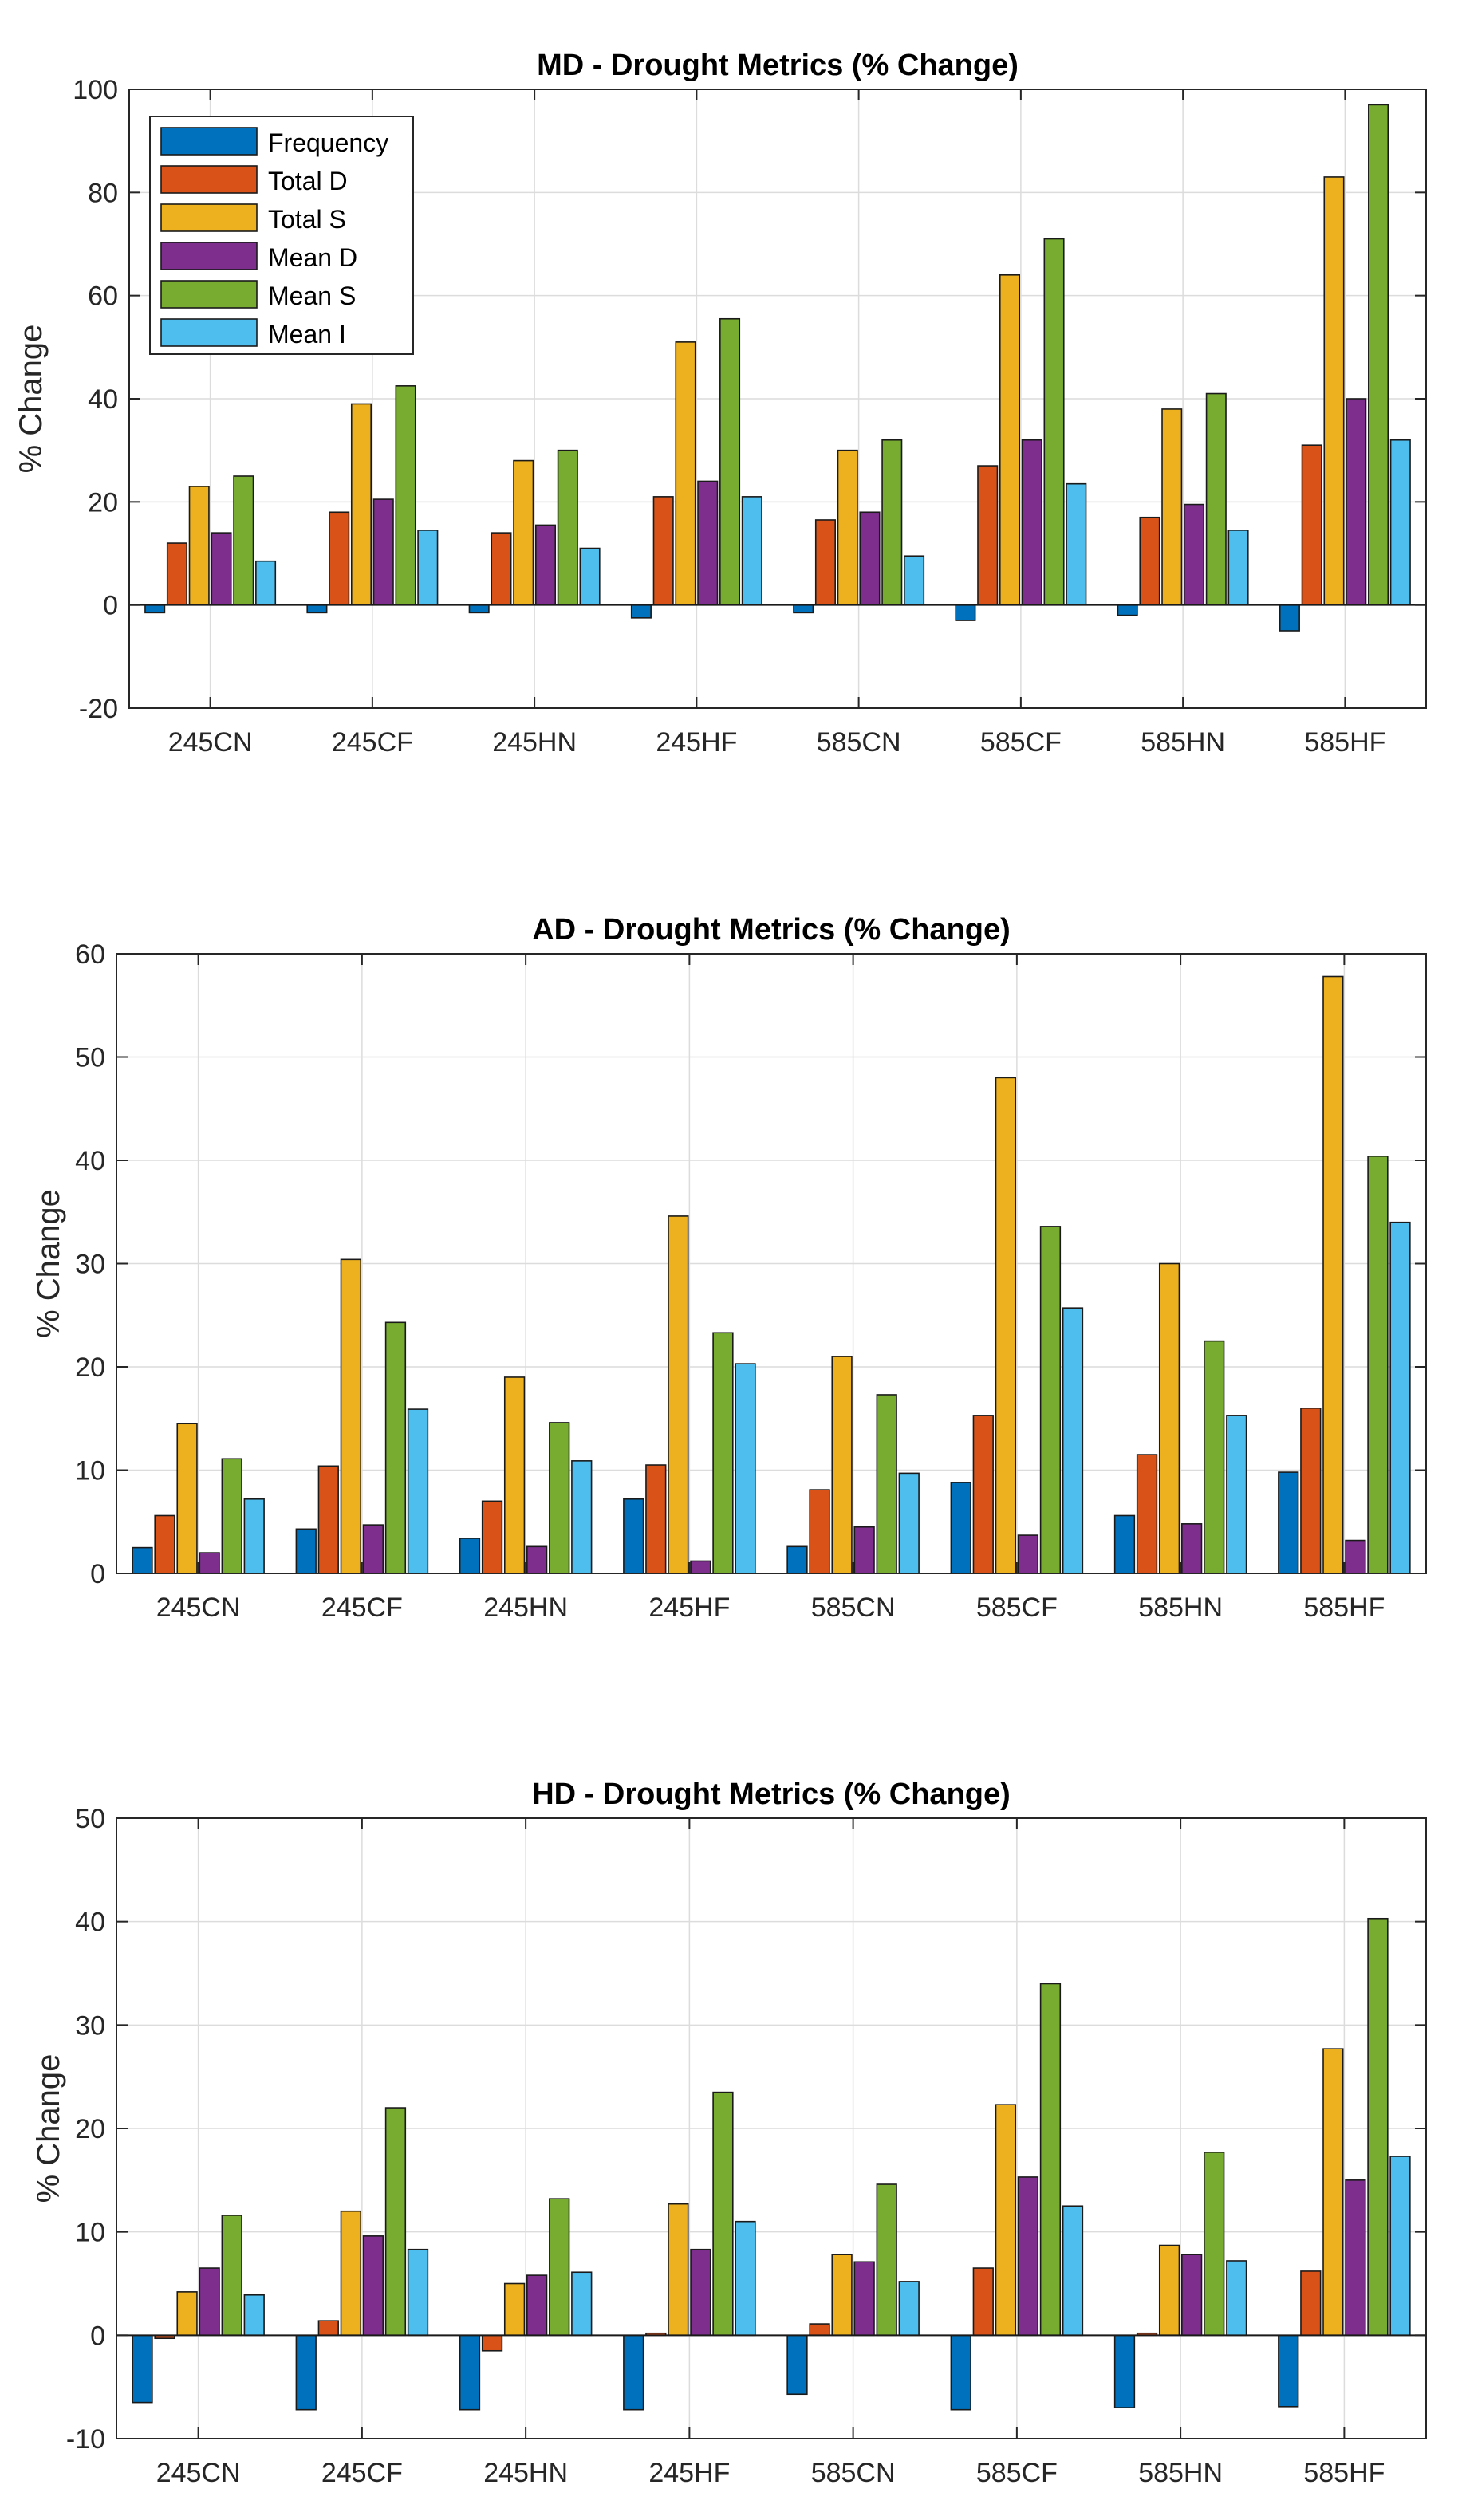 The height and width of the screenshot is (2520, 1458). Describe the element at coordinates (1127, 610) in the screenshot. I see `bar-frequency-585HN` at that location.